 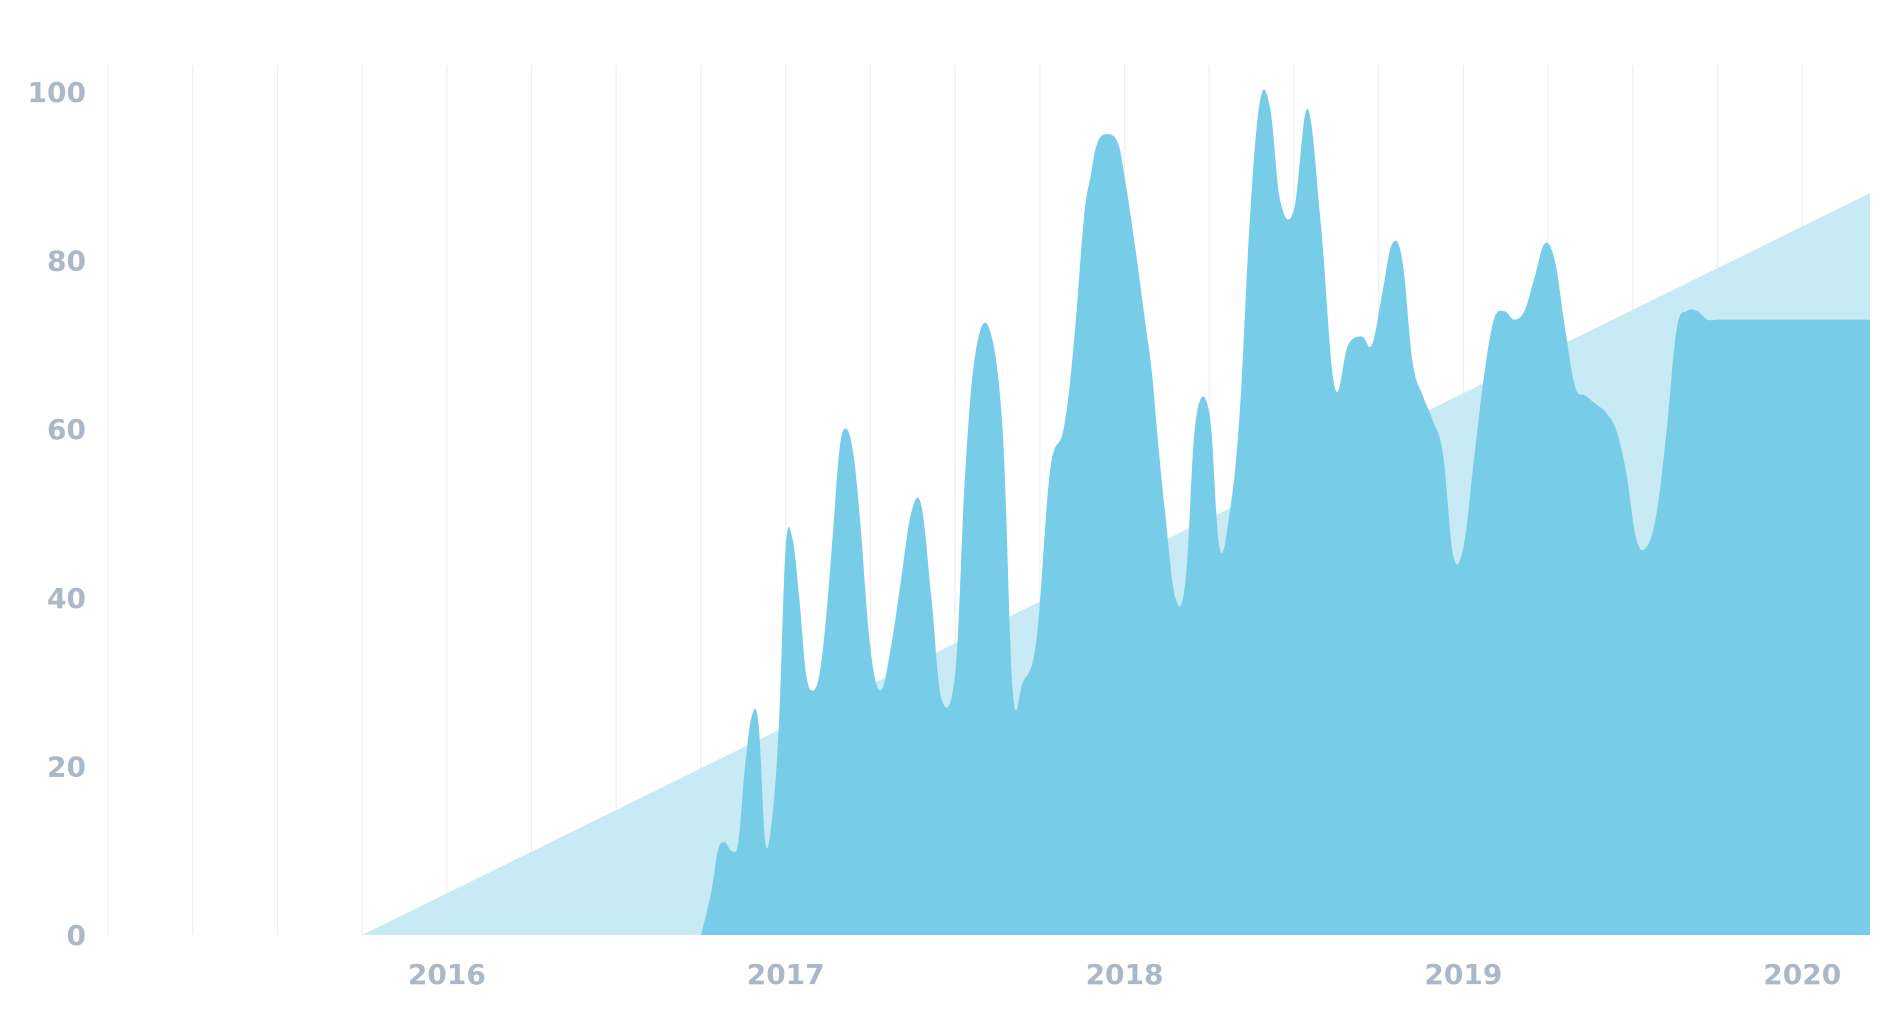 What do you see at coordinates (57, 514) in the screenshot?
I see `y-axis: 0 20 40 60 80 100` at bounding box center [57, 514].